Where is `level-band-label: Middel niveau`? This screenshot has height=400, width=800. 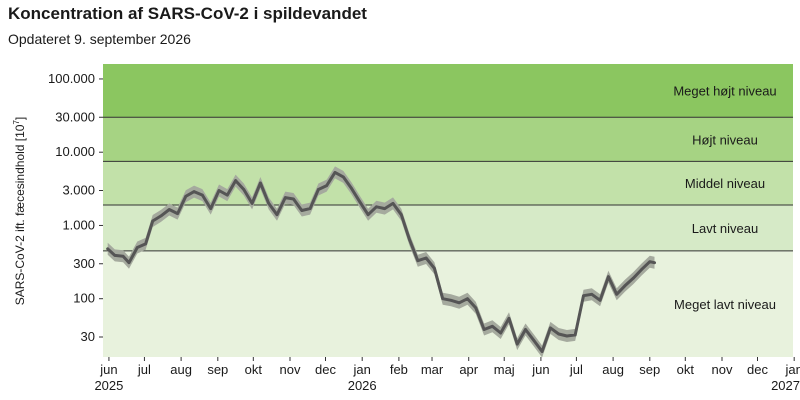
level-band-label: Middel niveau is located at coordinates (725, 183).